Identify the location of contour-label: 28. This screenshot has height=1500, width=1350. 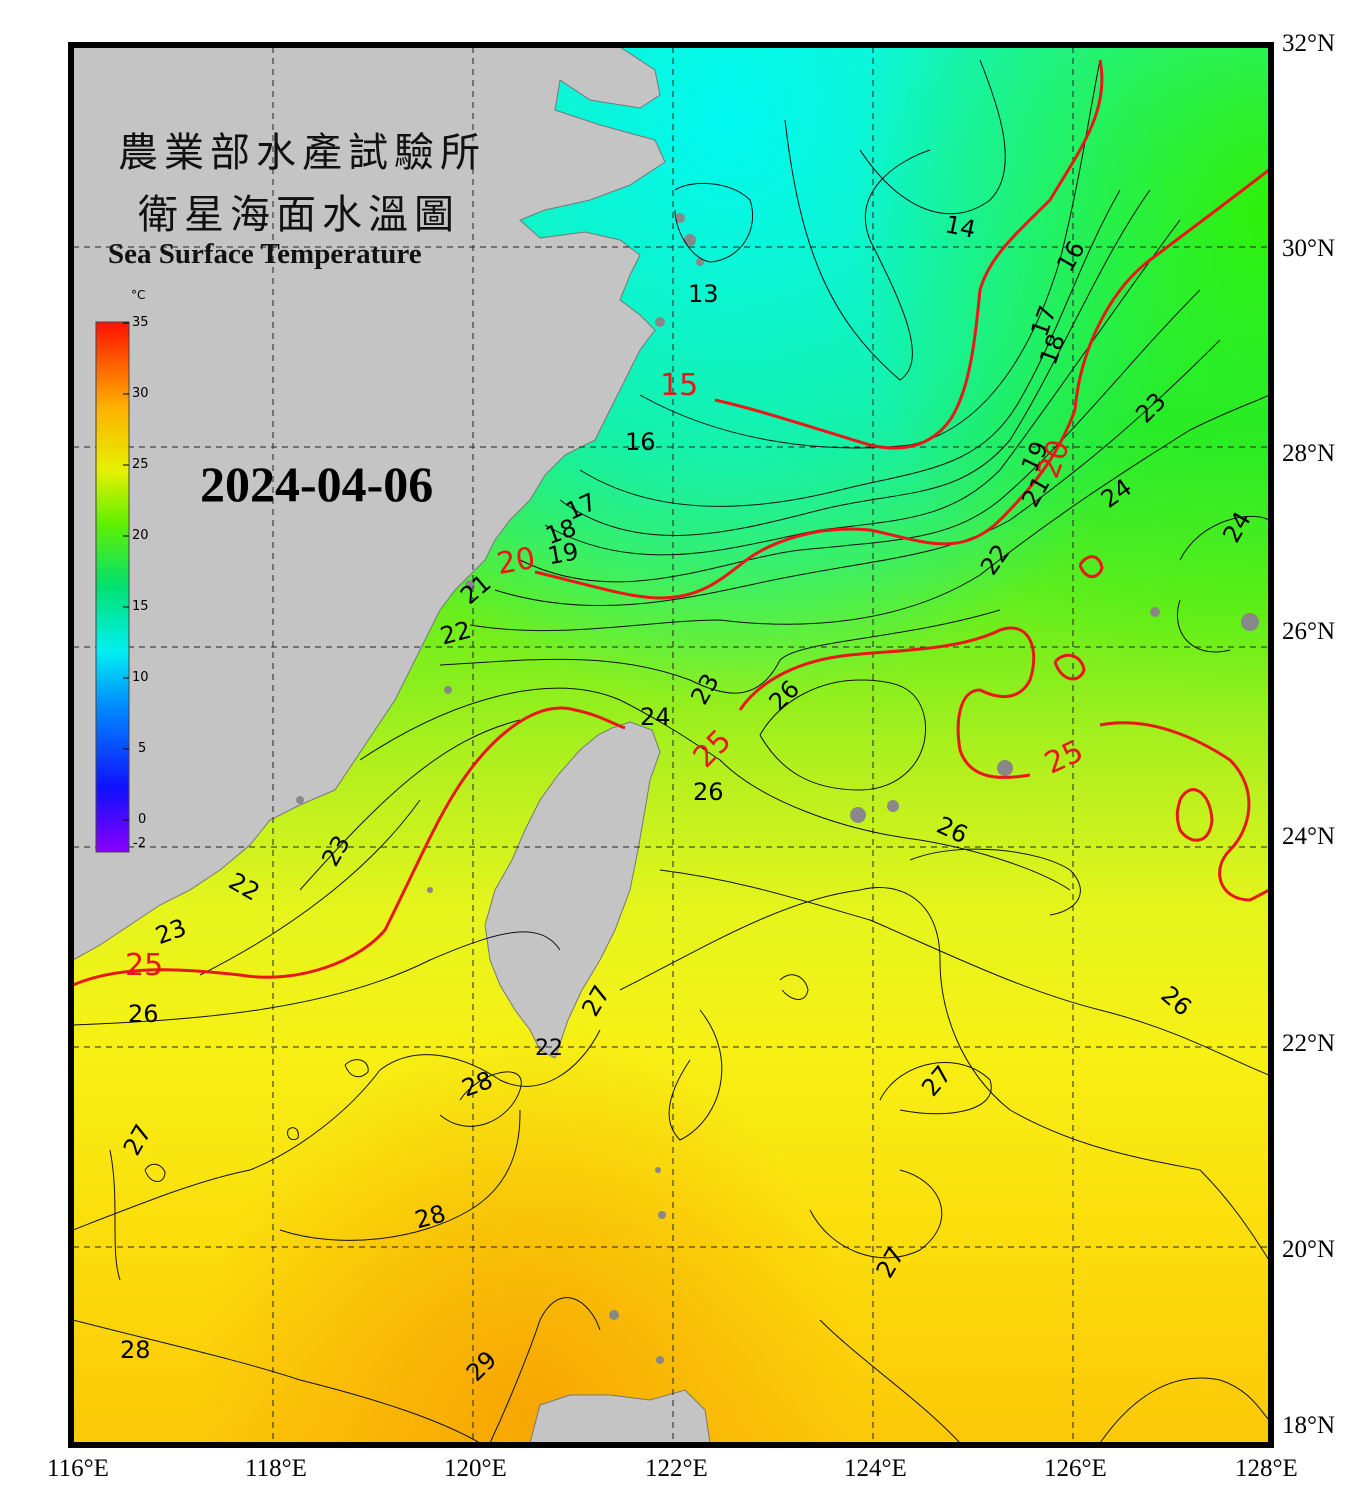
(135, 1350).